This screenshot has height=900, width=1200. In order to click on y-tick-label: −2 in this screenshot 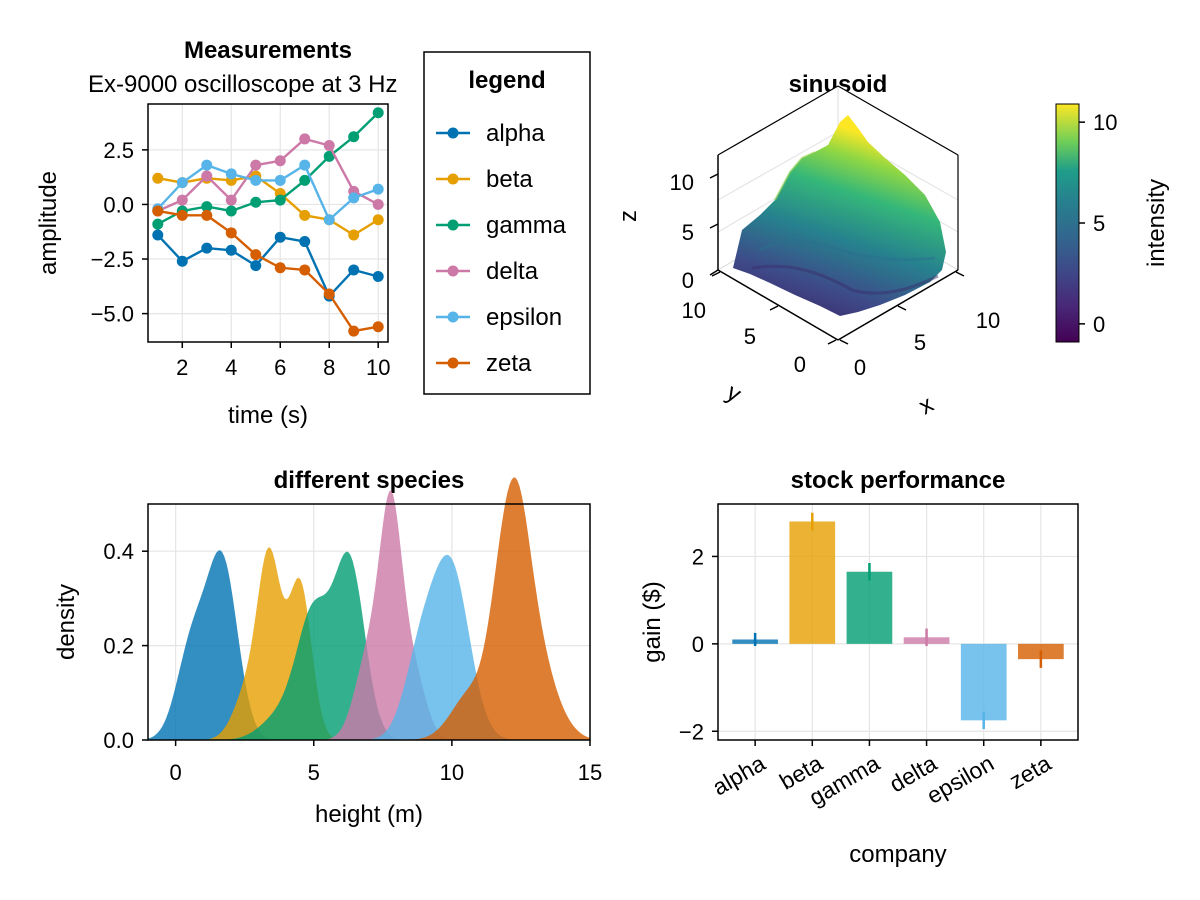, I will do `click(691, 731)`.